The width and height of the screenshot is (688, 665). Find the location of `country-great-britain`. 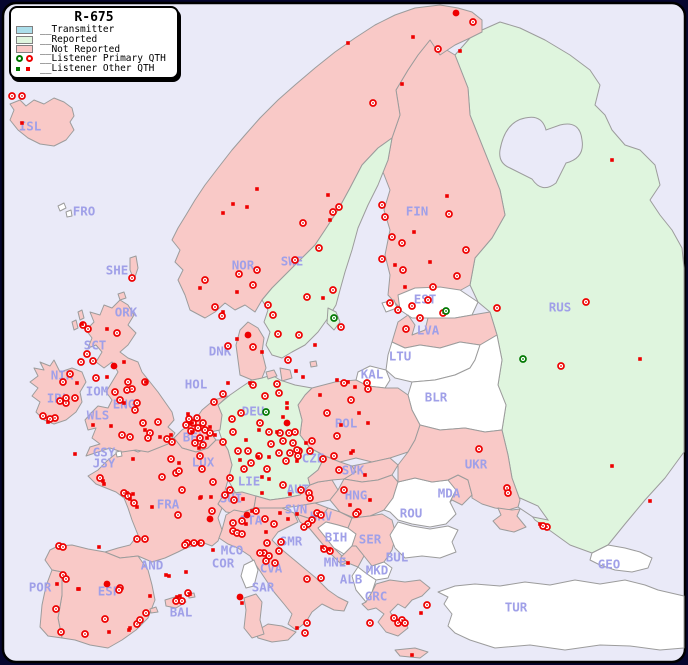

country-great-britain is located at coordinates (130, 378).